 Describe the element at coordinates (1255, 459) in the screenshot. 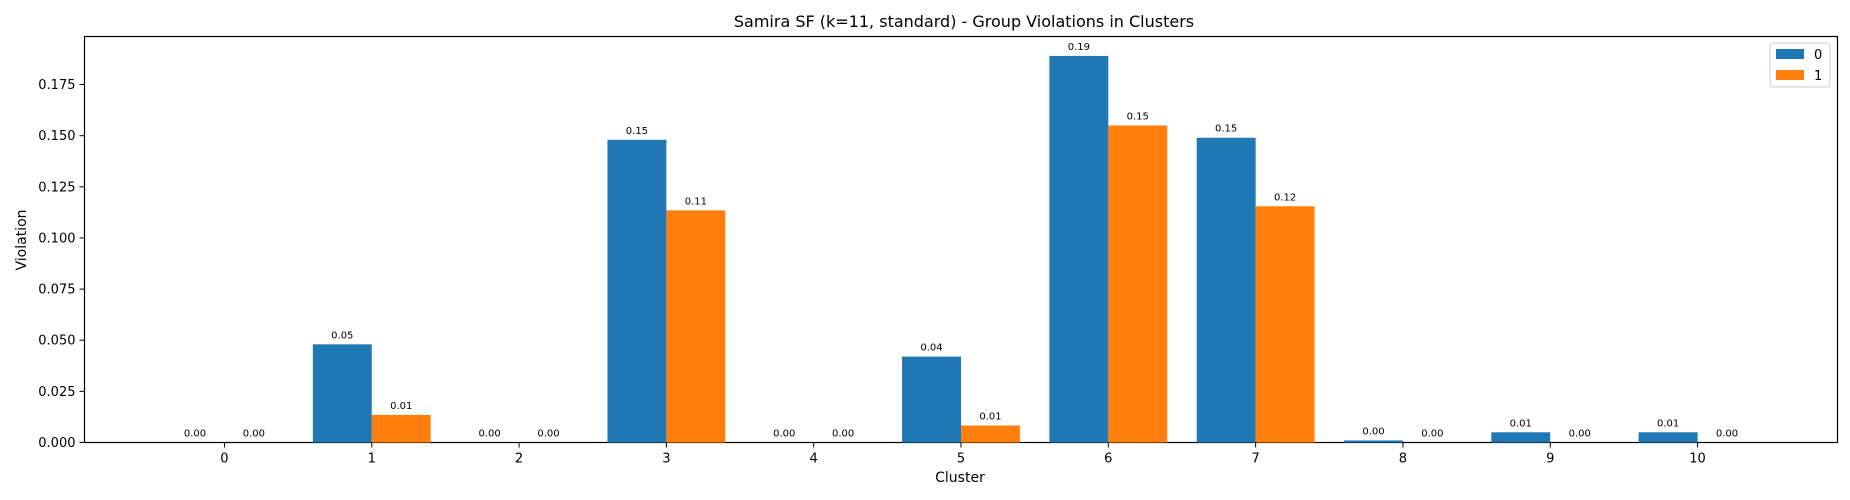

I see `x-tick-label: 7` at that location.